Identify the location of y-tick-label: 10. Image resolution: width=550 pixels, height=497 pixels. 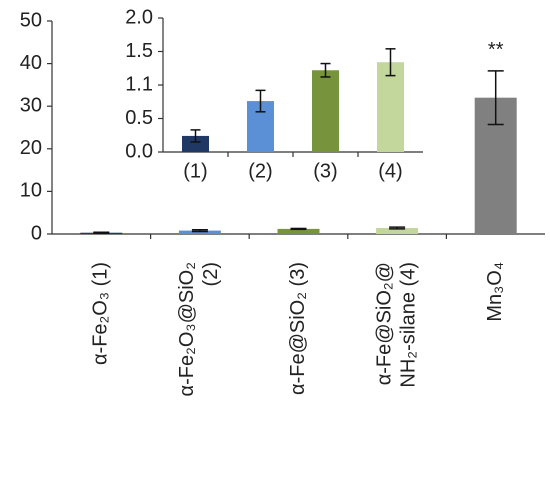
(31, 191).